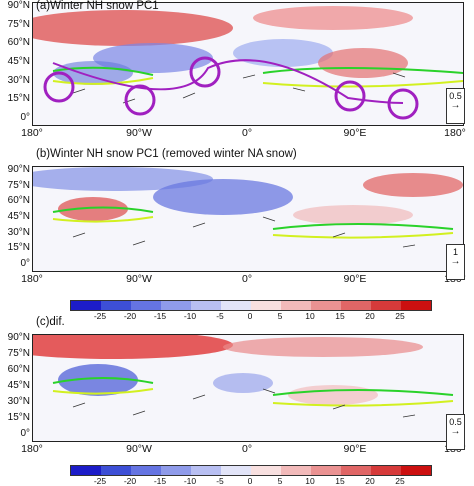 The width and height of the screenshot is (474, 486). I want to click on panel-a-title: (a)Winter NH snow PC1, so click(97, 6).